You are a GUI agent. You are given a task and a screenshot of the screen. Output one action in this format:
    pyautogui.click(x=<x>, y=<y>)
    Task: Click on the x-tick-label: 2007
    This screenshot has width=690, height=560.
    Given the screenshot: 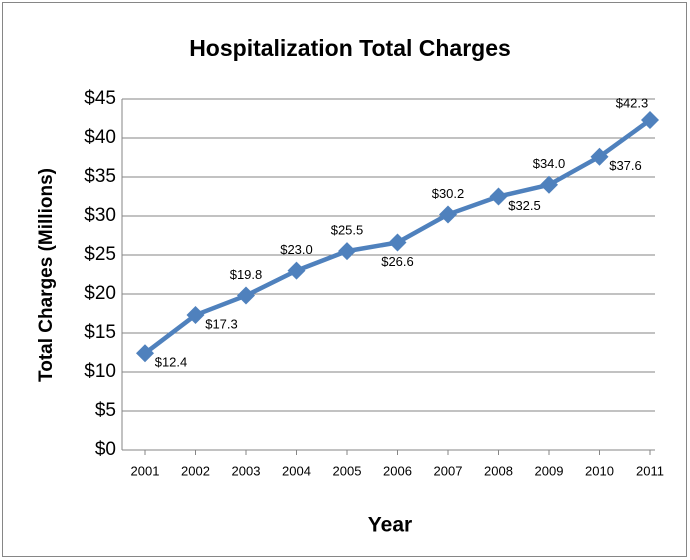 What is the action you would take?
    pyautogui.click(x=448, y=470)
    